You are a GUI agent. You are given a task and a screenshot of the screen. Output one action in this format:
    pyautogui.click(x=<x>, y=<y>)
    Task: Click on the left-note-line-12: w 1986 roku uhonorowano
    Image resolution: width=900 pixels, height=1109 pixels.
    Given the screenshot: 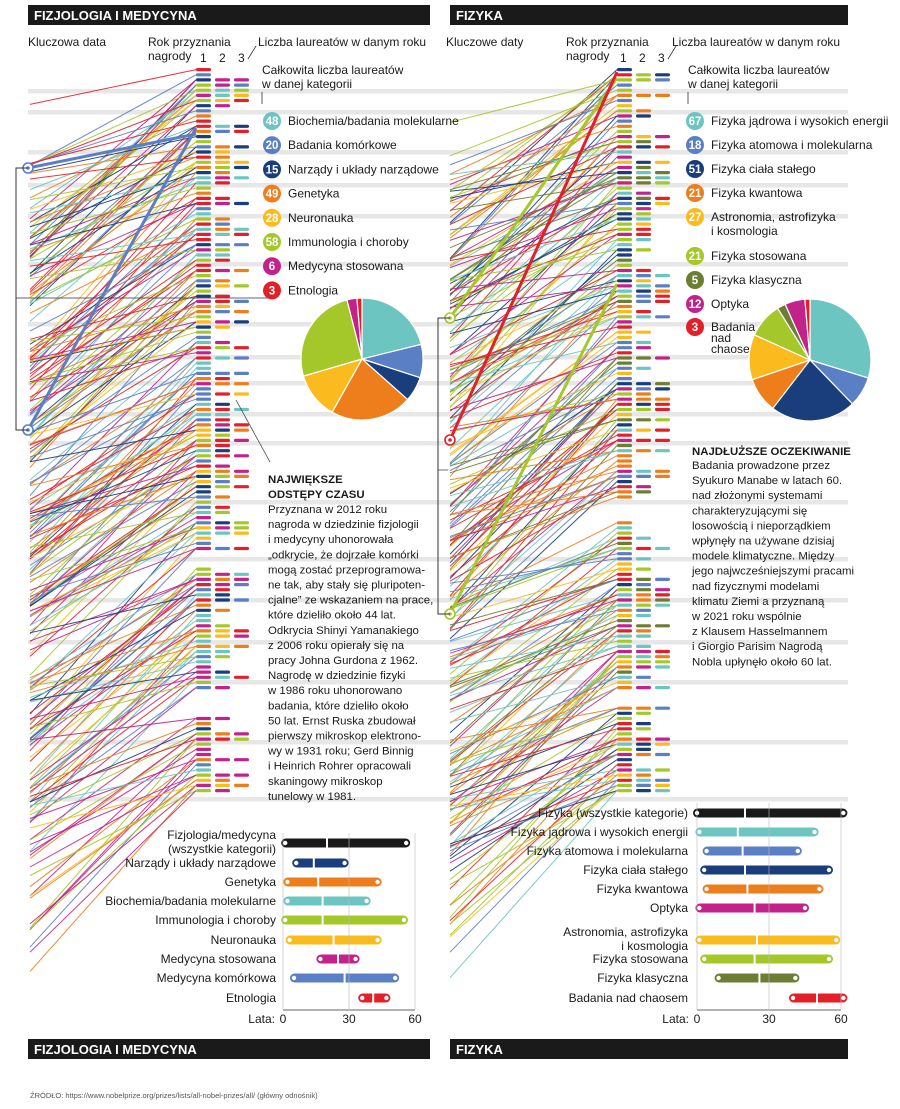 What is the action you would take?
    pyautogui.click(x=334, y=691)
    